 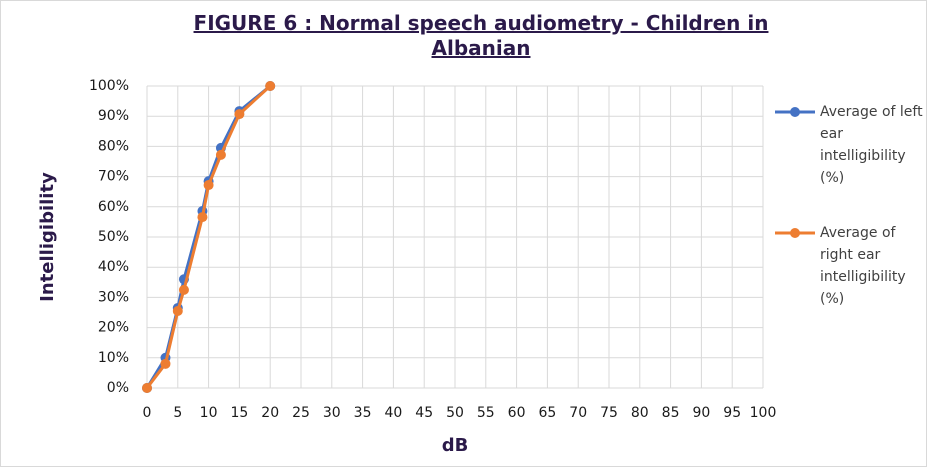 What do you see at coordinates (113, 177) in the screenshot?
I see `y-tick-label: 70%` at bounding box center [113, 177].